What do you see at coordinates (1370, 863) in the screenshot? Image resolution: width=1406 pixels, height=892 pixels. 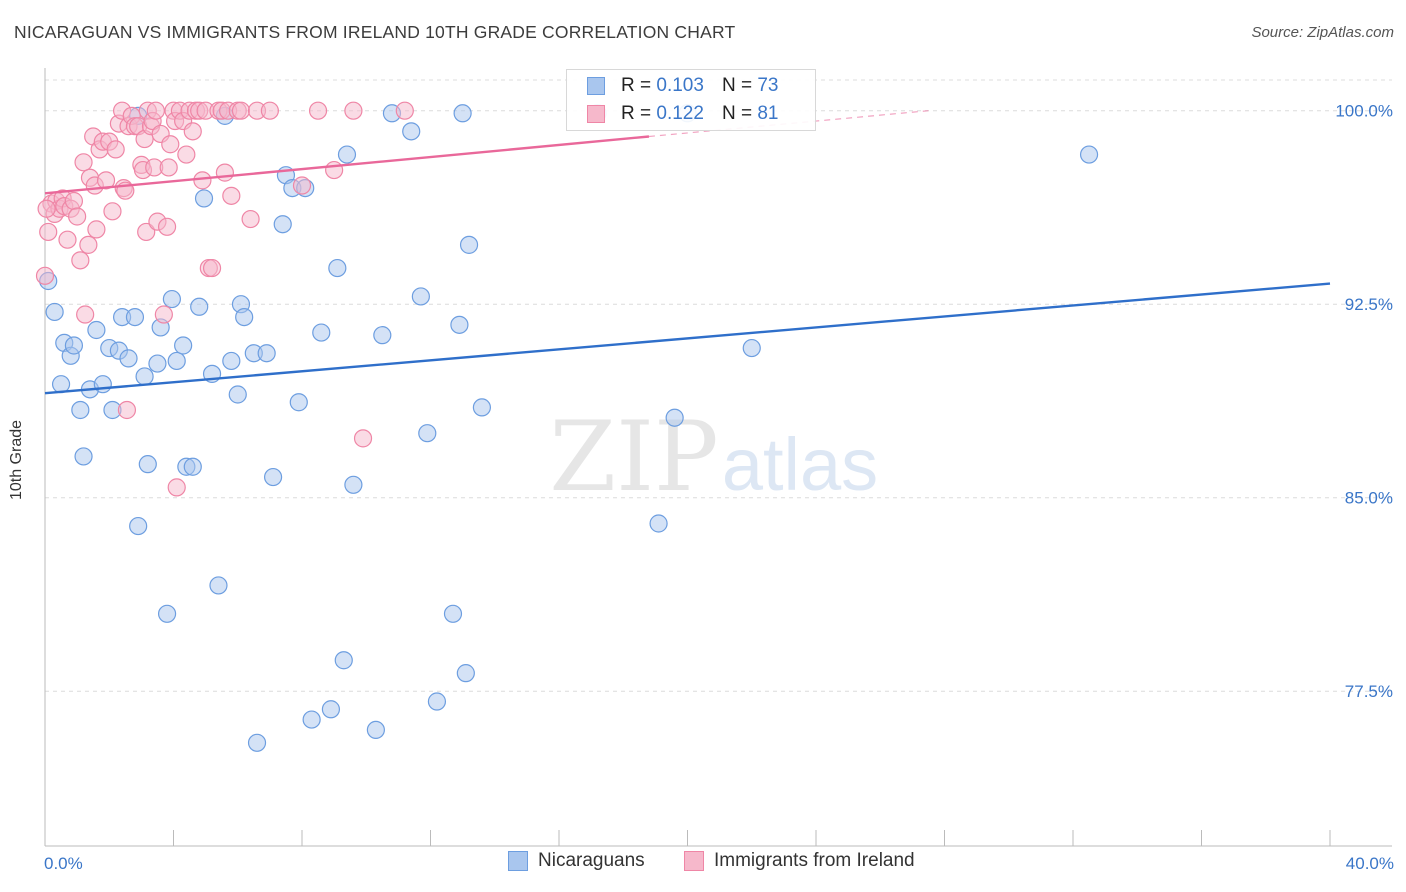 I see `x-tick-label-max: 40.0%` at bounding box center [1370, 863].